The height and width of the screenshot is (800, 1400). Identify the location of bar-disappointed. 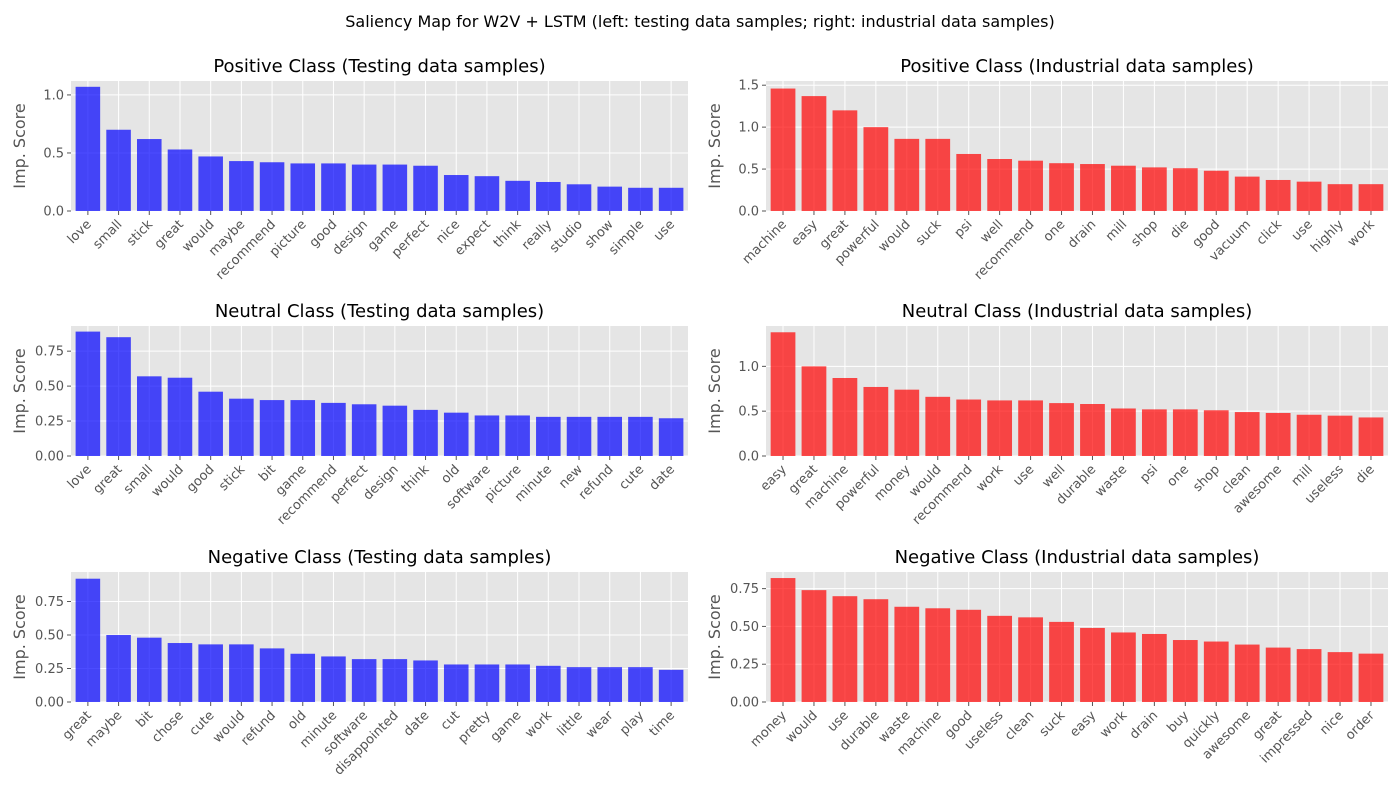
(395, 680).